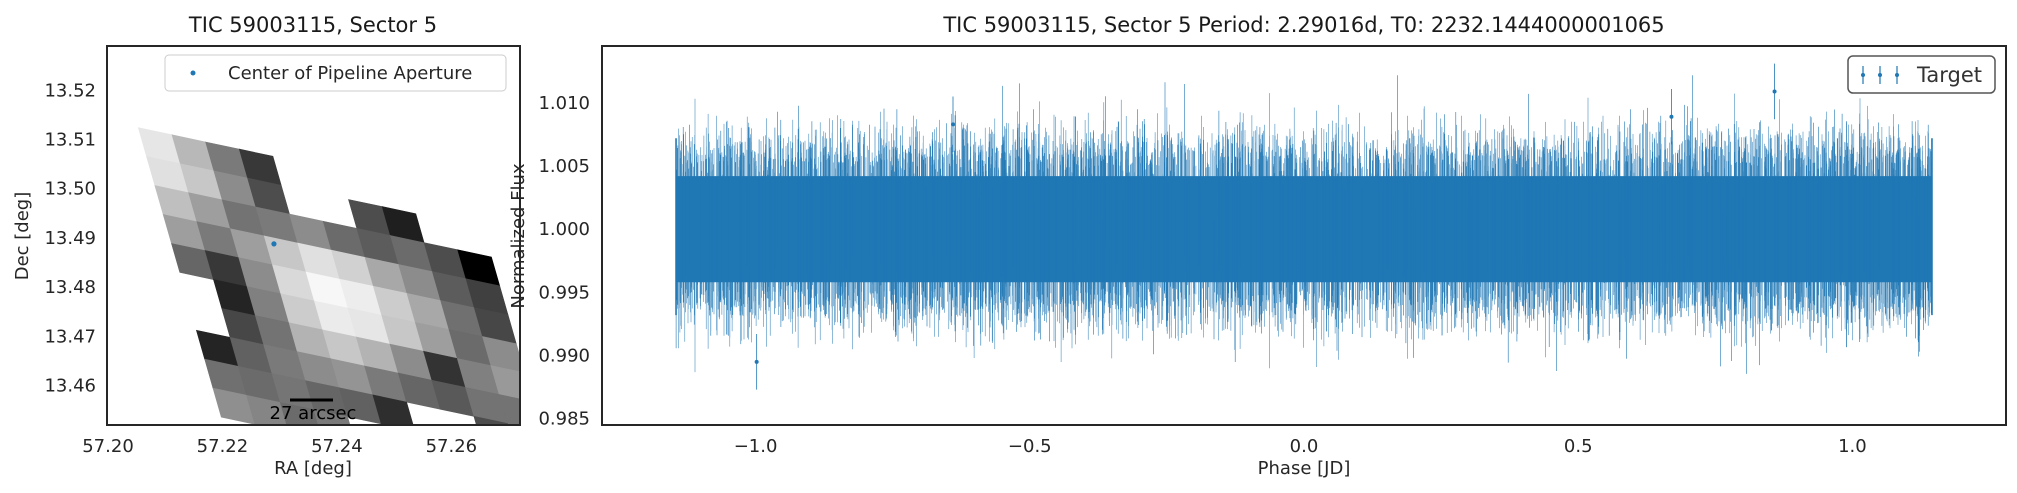 The height and width of the screenshot is (493, 2017). I want to click on aperture-x-tick-label: 57.20, so click(108, 446).